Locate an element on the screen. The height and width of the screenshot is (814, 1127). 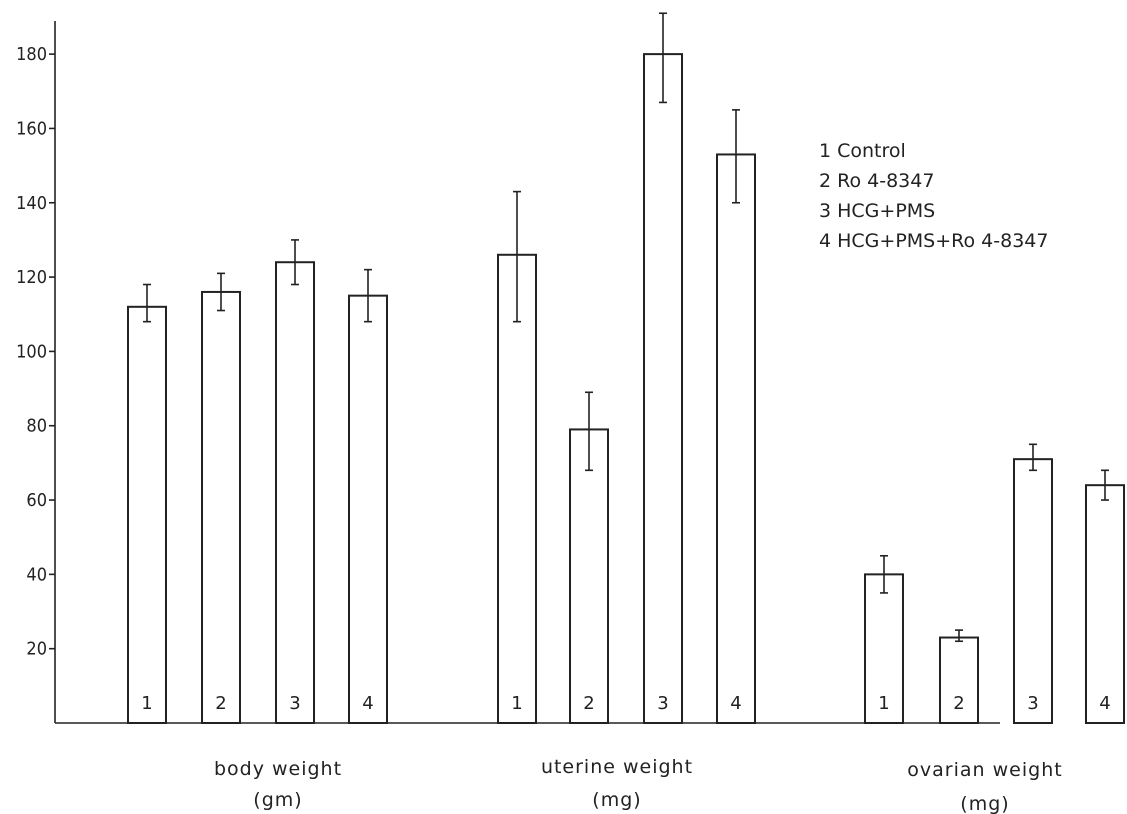
legend-entry: 3 HCG+PMS is located at coordinates (877, 211).